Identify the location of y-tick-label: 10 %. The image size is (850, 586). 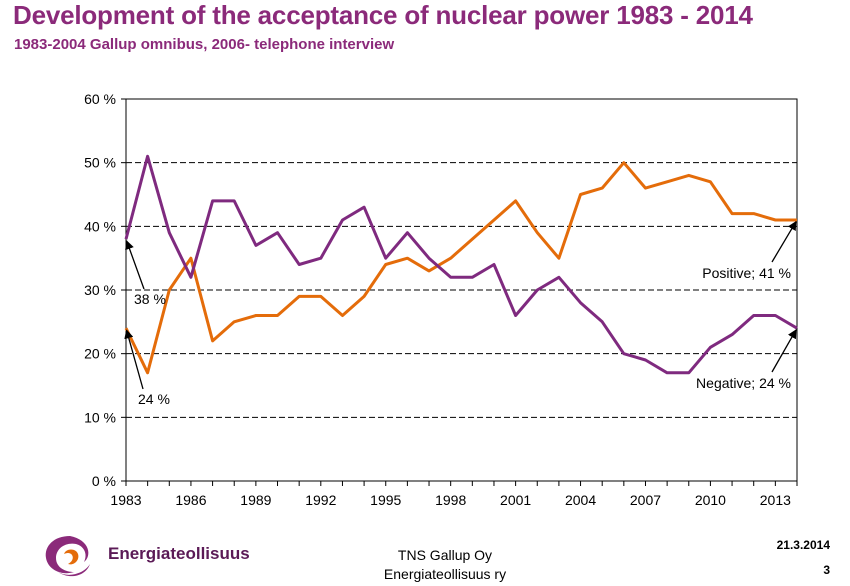
(100, 417).